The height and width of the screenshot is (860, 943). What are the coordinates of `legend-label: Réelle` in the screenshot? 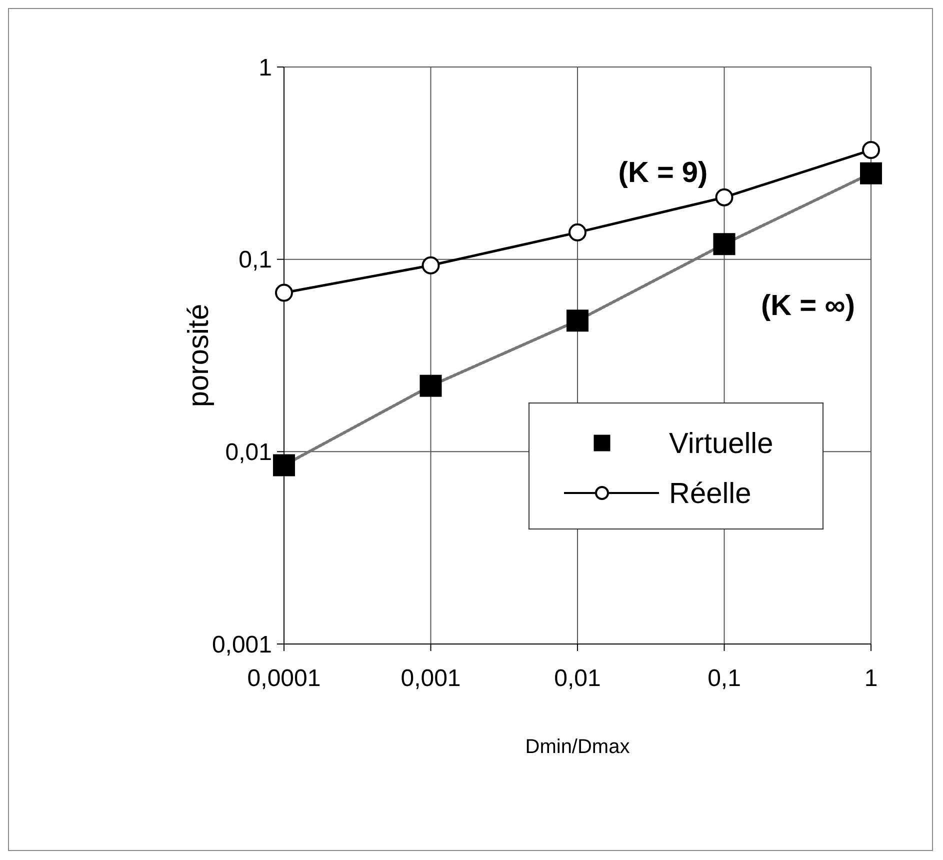 It's located at (710, 494).